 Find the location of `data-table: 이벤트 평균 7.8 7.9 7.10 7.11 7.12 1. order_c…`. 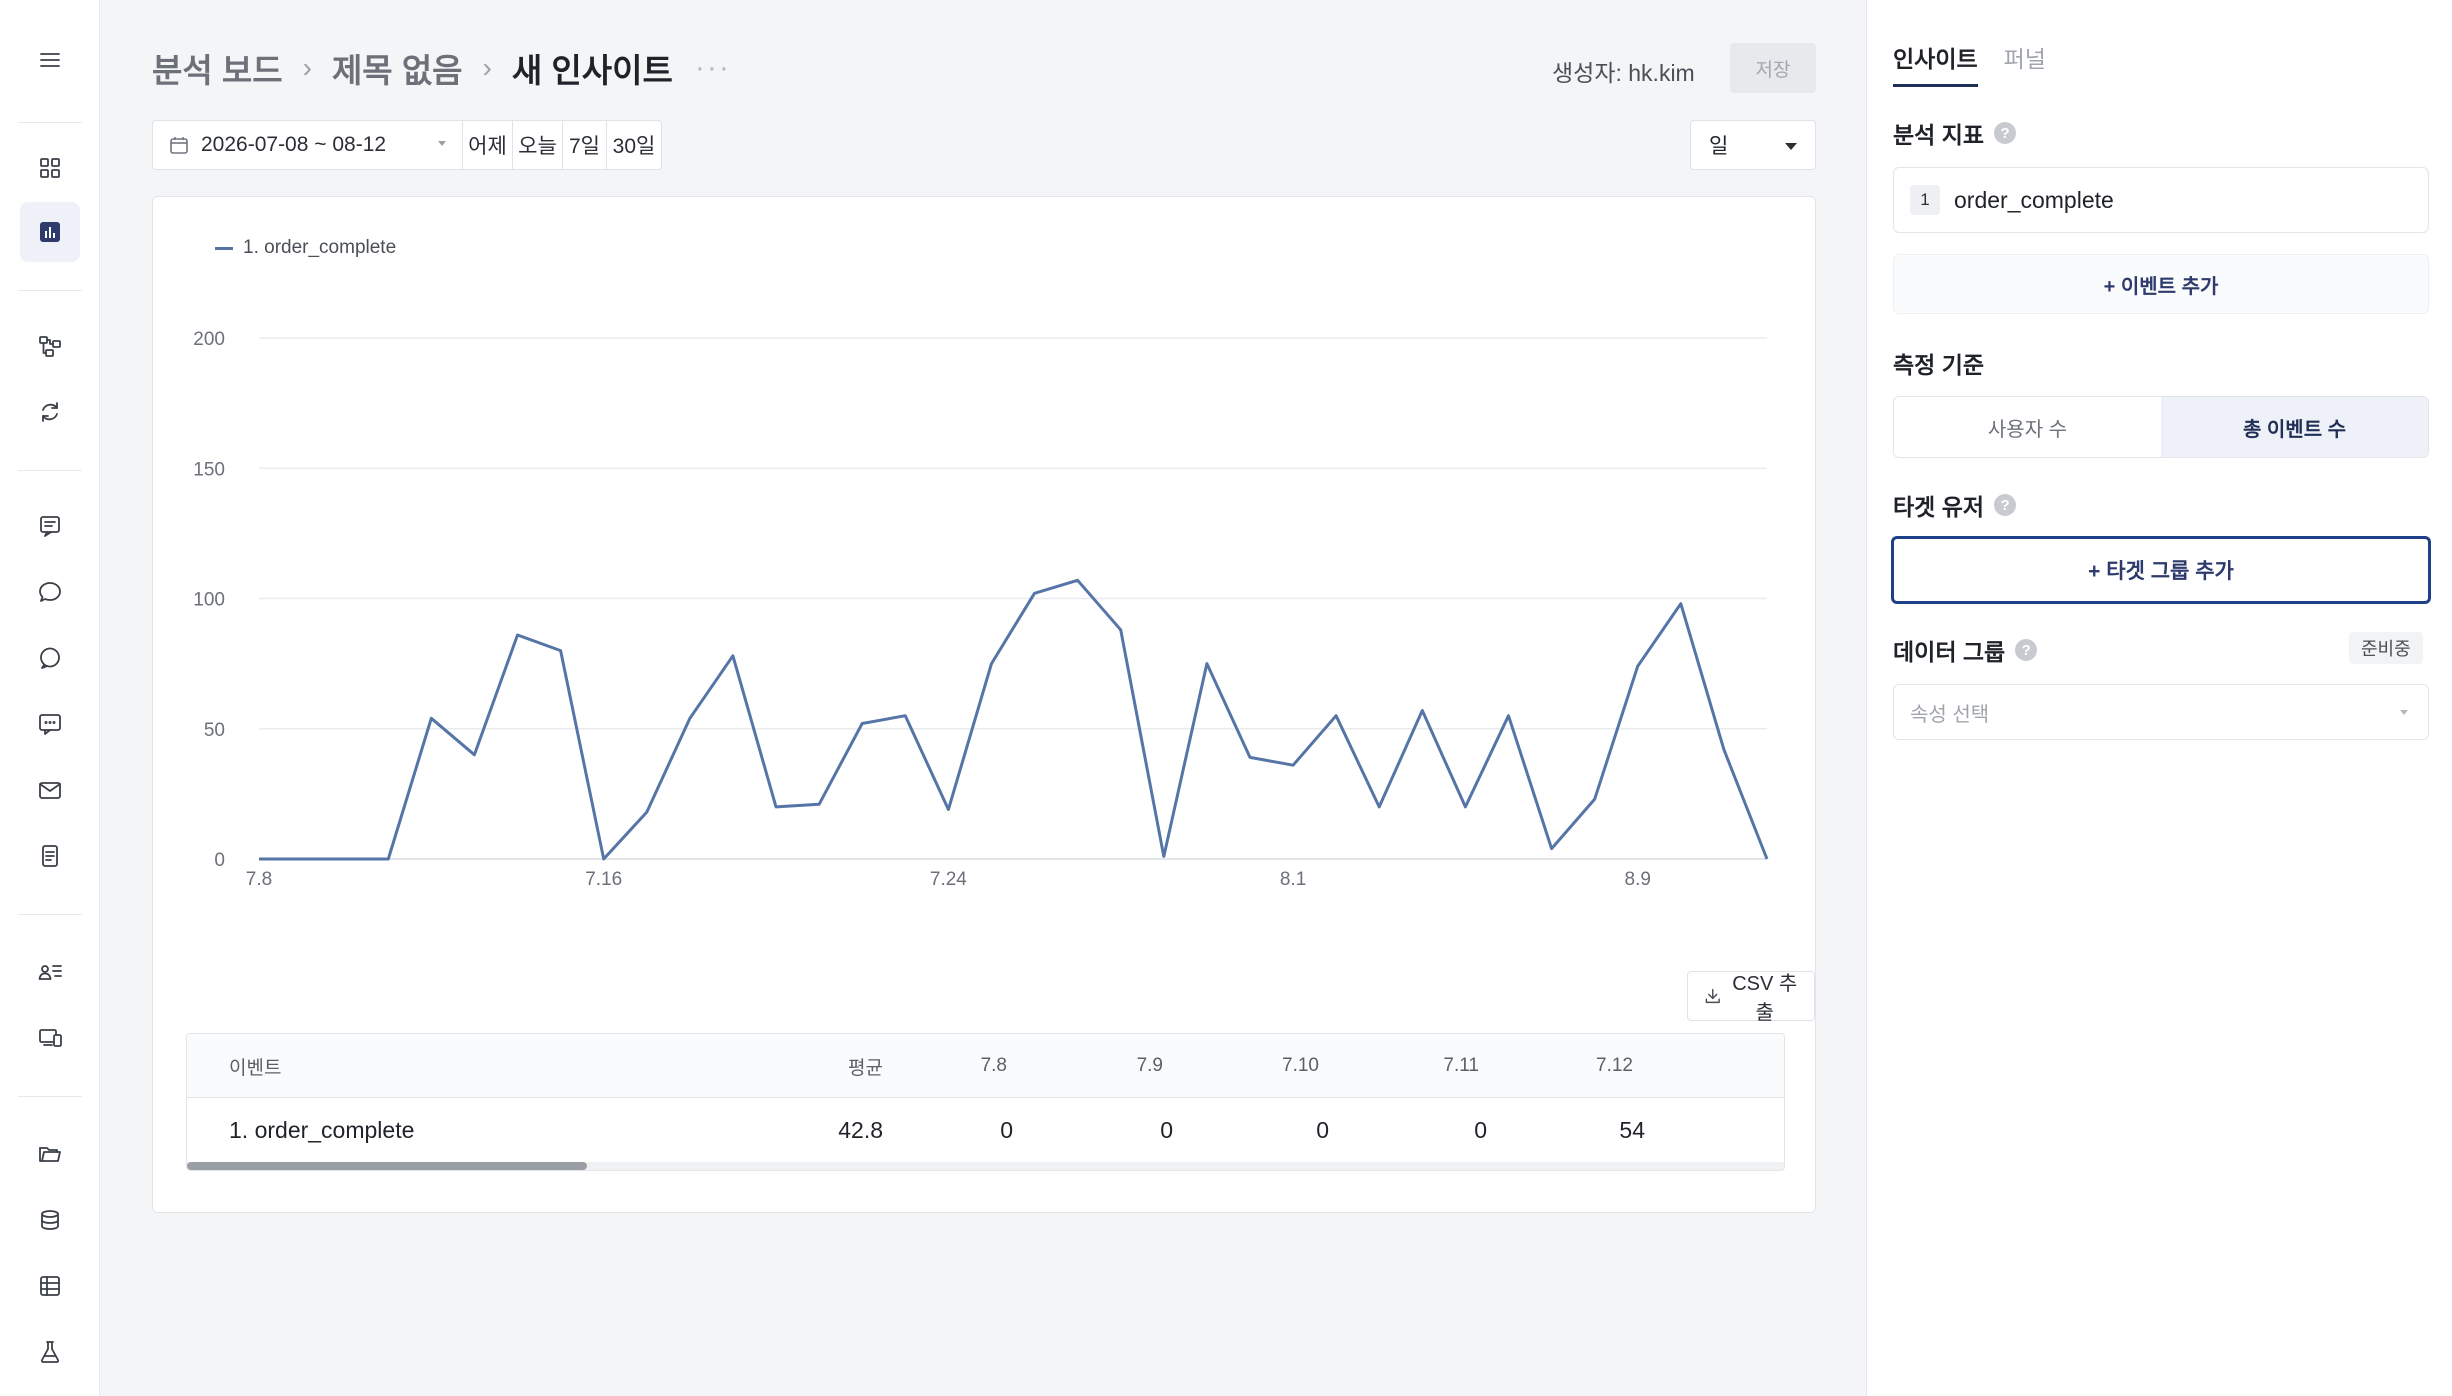

data-table: 이벤트 평균 7.8 7.9 7.10 7.11 7.12 1. order_c… is located at coordinates (985, 1102).